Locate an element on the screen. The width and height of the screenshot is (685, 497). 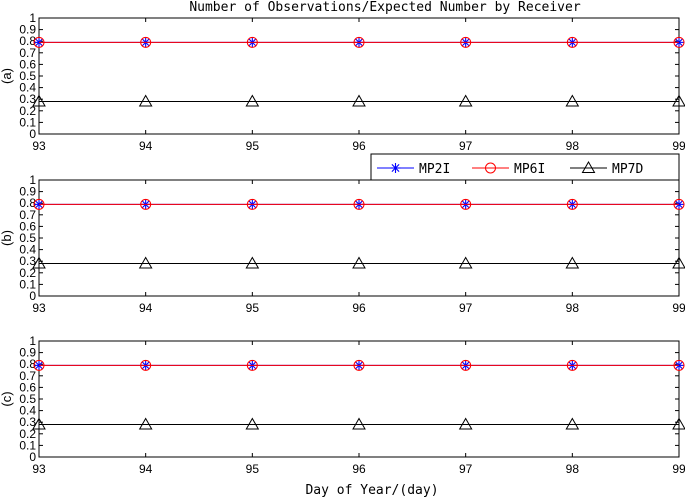
x-axis-label: Day of Year/(day) is located at coordinates (371, 490).